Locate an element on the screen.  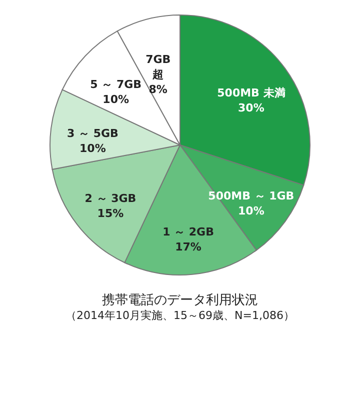
slice-label: 500MB 未満 is located at coordinates (251, 93).